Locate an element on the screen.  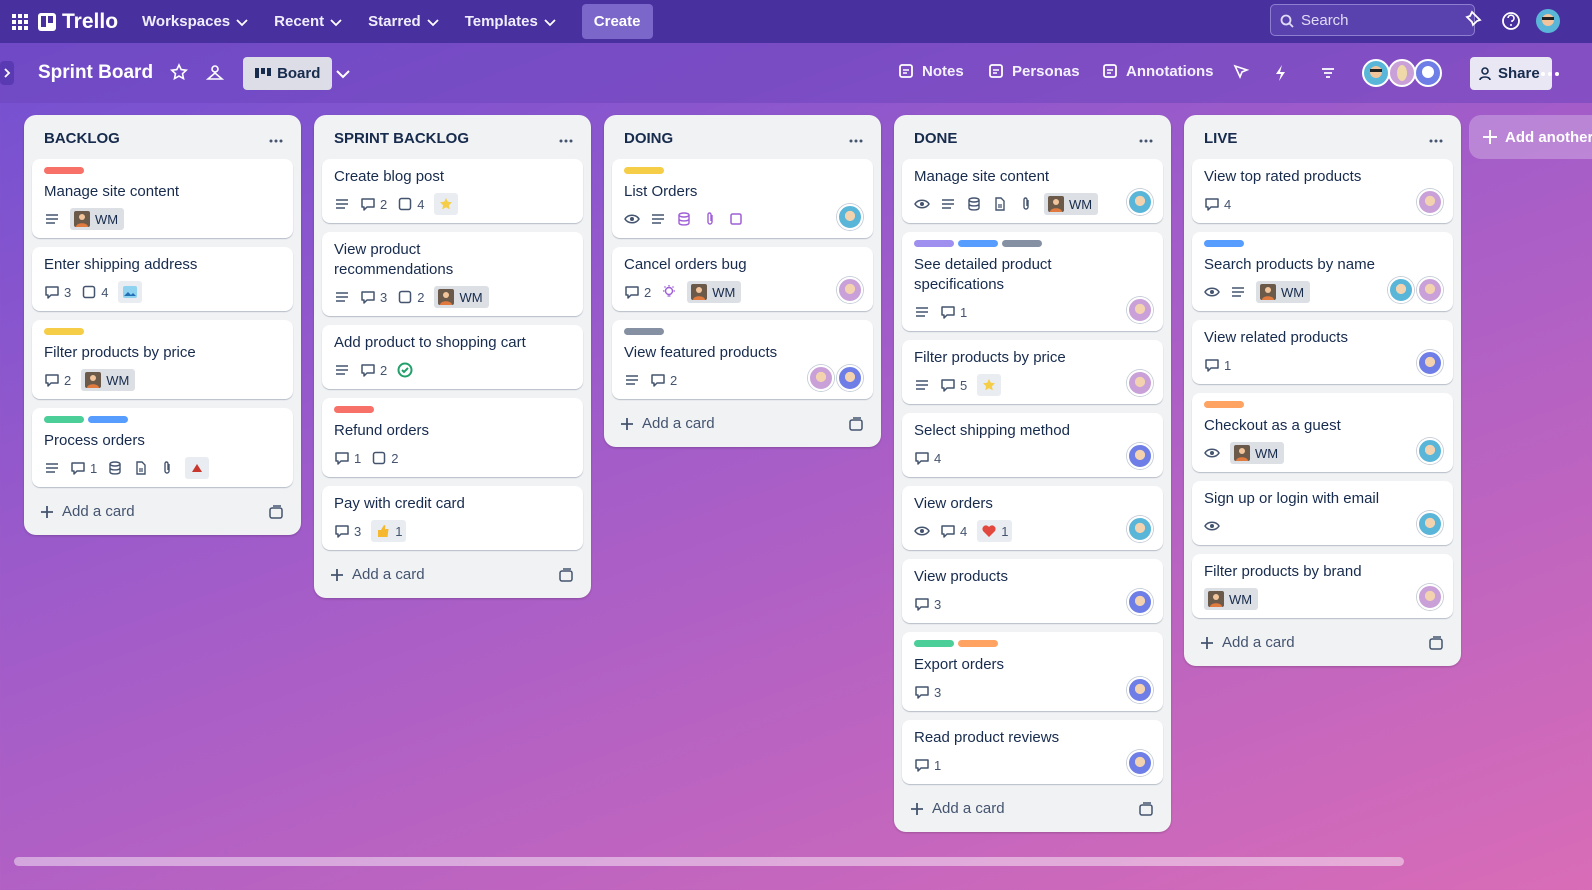
card: Filter products by brand WM is located at coordinates (1322, 586).